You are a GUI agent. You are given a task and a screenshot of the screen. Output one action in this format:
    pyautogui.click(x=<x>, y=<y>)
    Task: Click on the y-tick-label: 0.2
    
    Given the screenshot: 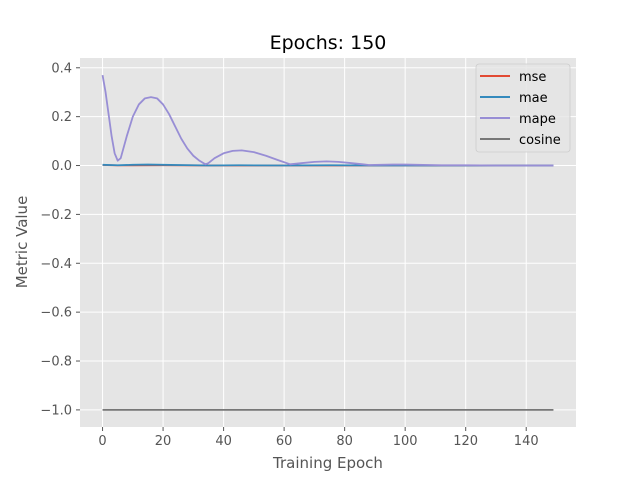 What is the action you would take?
    pyautogui.click(x=61, y=117)
    